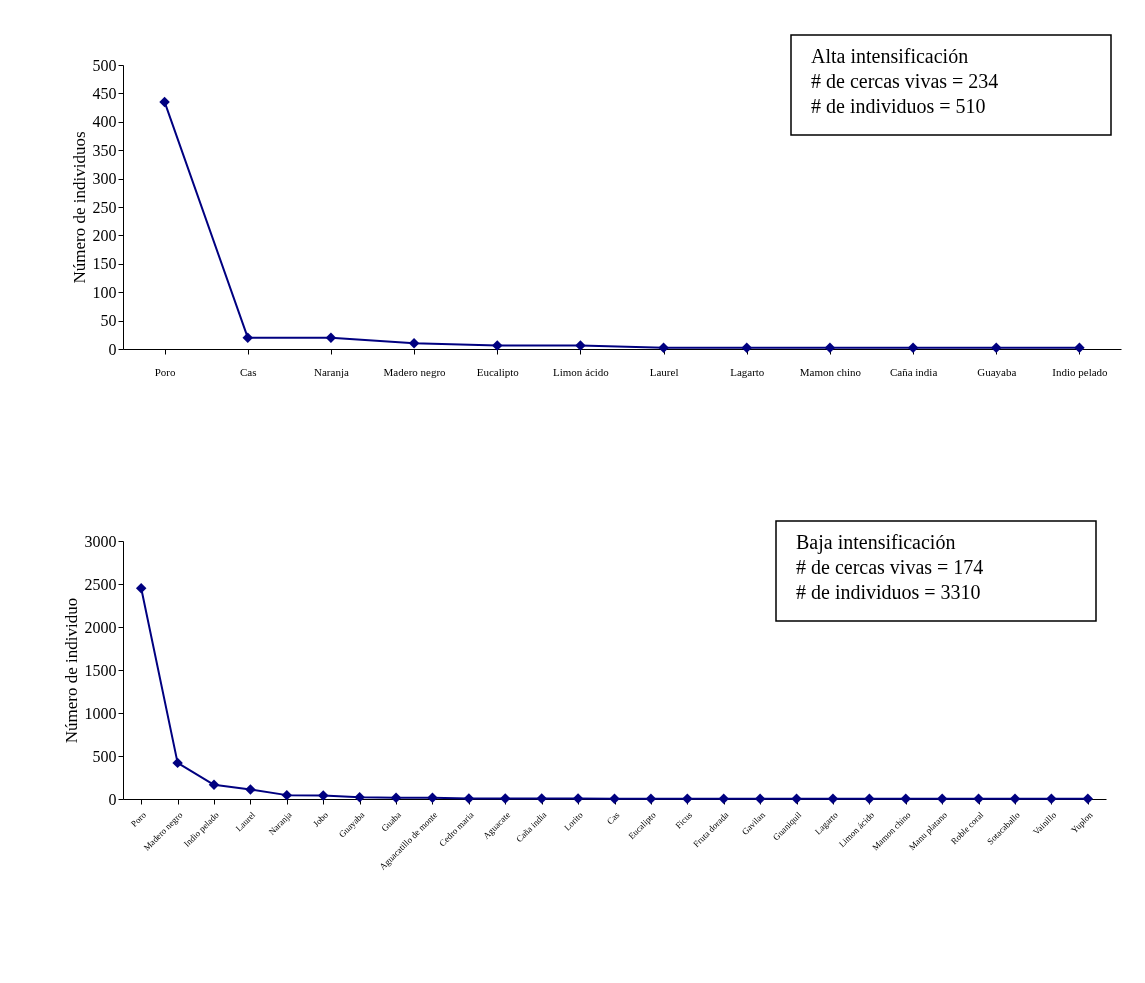 This screenshot has height=983, width=1145. I want to click on y-tick-label: 400, so click(104, 122).